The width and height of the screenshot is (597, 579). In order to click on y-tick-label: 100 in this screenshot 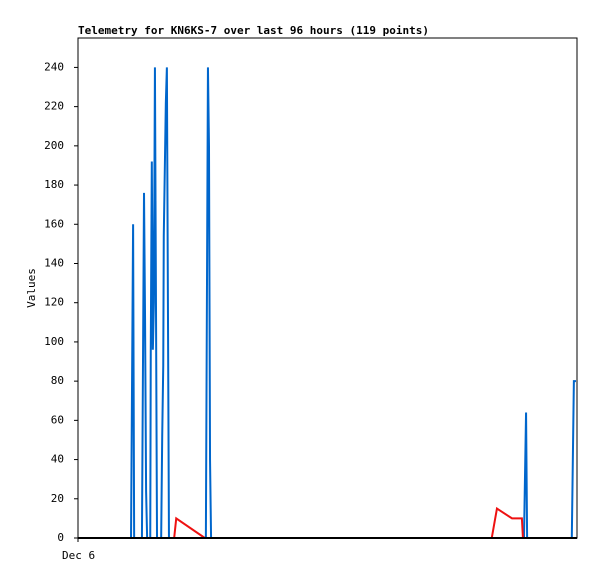, I will do `click(54, 341)`.